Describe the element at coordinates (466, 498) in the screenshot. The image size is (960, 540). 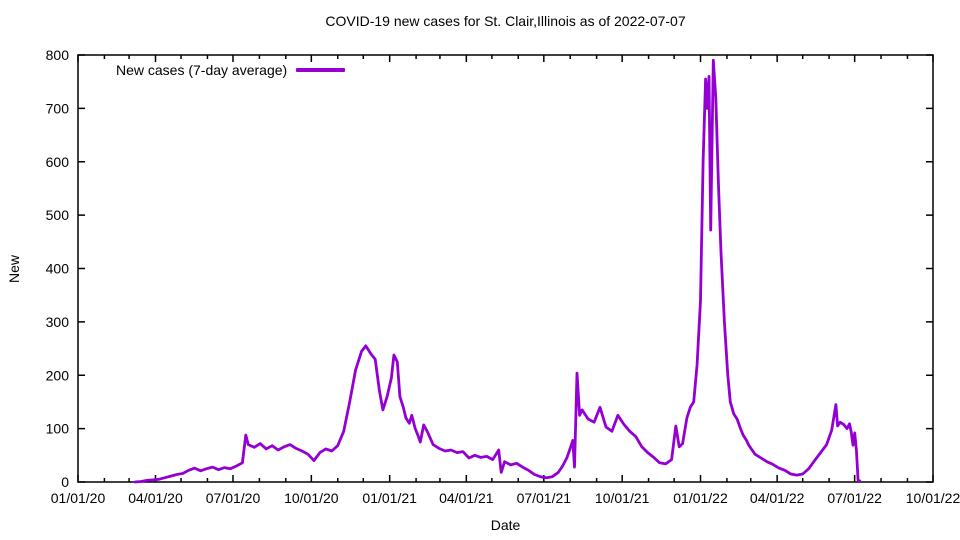
I see `x-tick-label: 04/01/21` at that location.